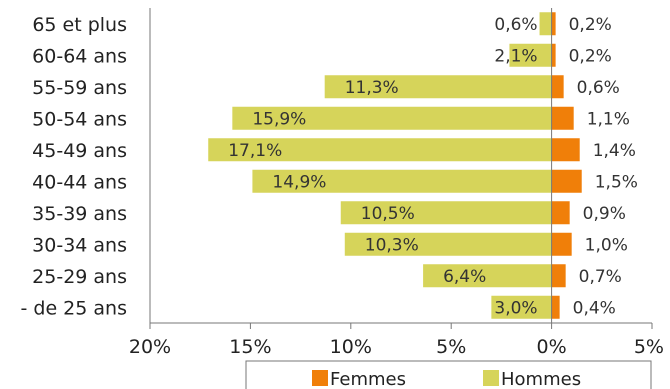  I want to click on data-label-hommes-50-54-ans: 15,9%, so click(279, 119).